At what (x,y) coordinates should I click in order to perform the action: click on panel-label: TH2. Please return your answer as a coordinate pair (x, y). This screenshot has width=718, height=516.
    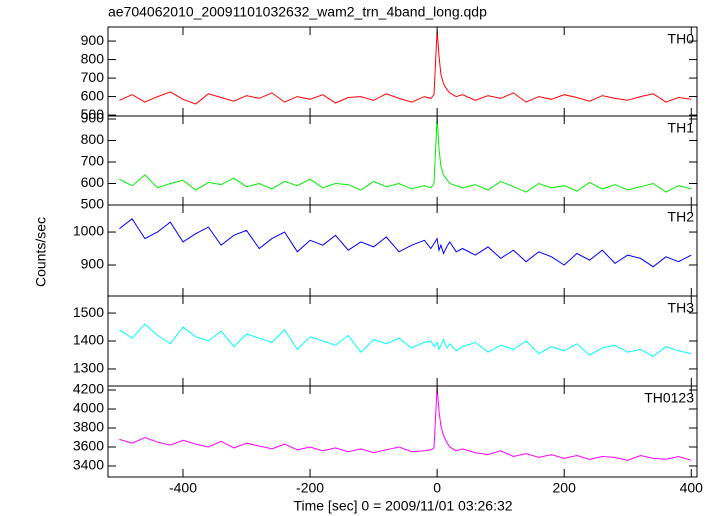
    Looking at the image, I should click on (681, 217).